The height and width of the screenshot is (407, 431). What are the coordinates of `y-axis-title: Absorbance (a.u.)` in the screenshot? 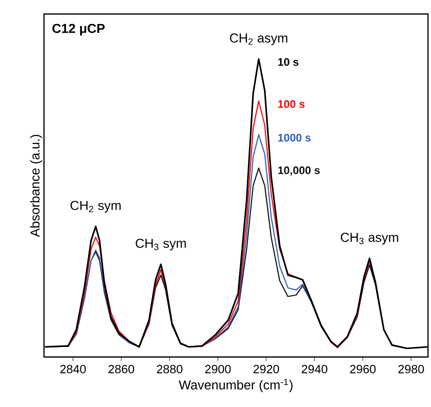 It's located at (36, 185).